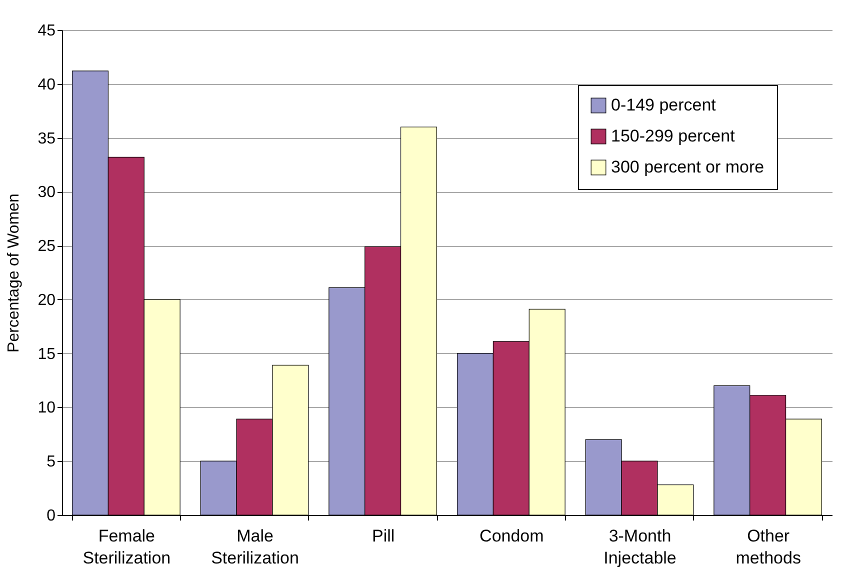 Image resolution: width=866 pixels, height=573 pixels. I want to click on y-tick-label: 15, so click(47, 354).